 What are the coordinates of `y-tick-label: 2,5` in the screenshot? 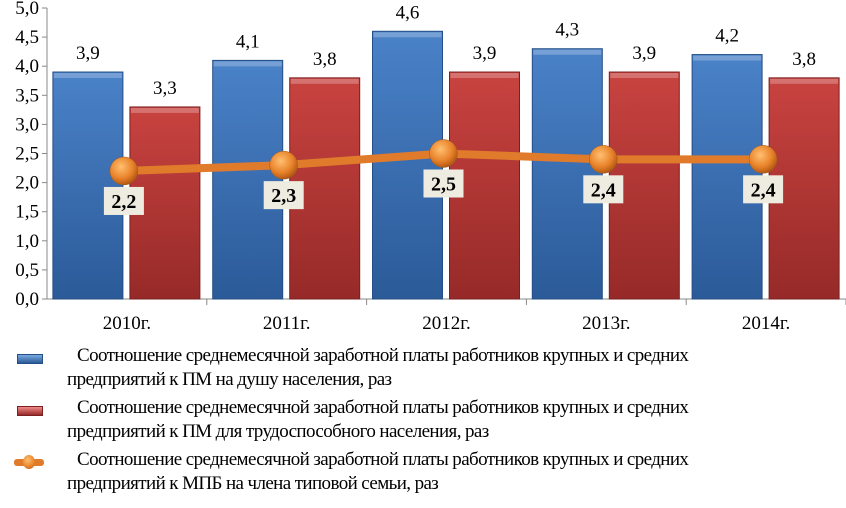 It's located at (27, 154).